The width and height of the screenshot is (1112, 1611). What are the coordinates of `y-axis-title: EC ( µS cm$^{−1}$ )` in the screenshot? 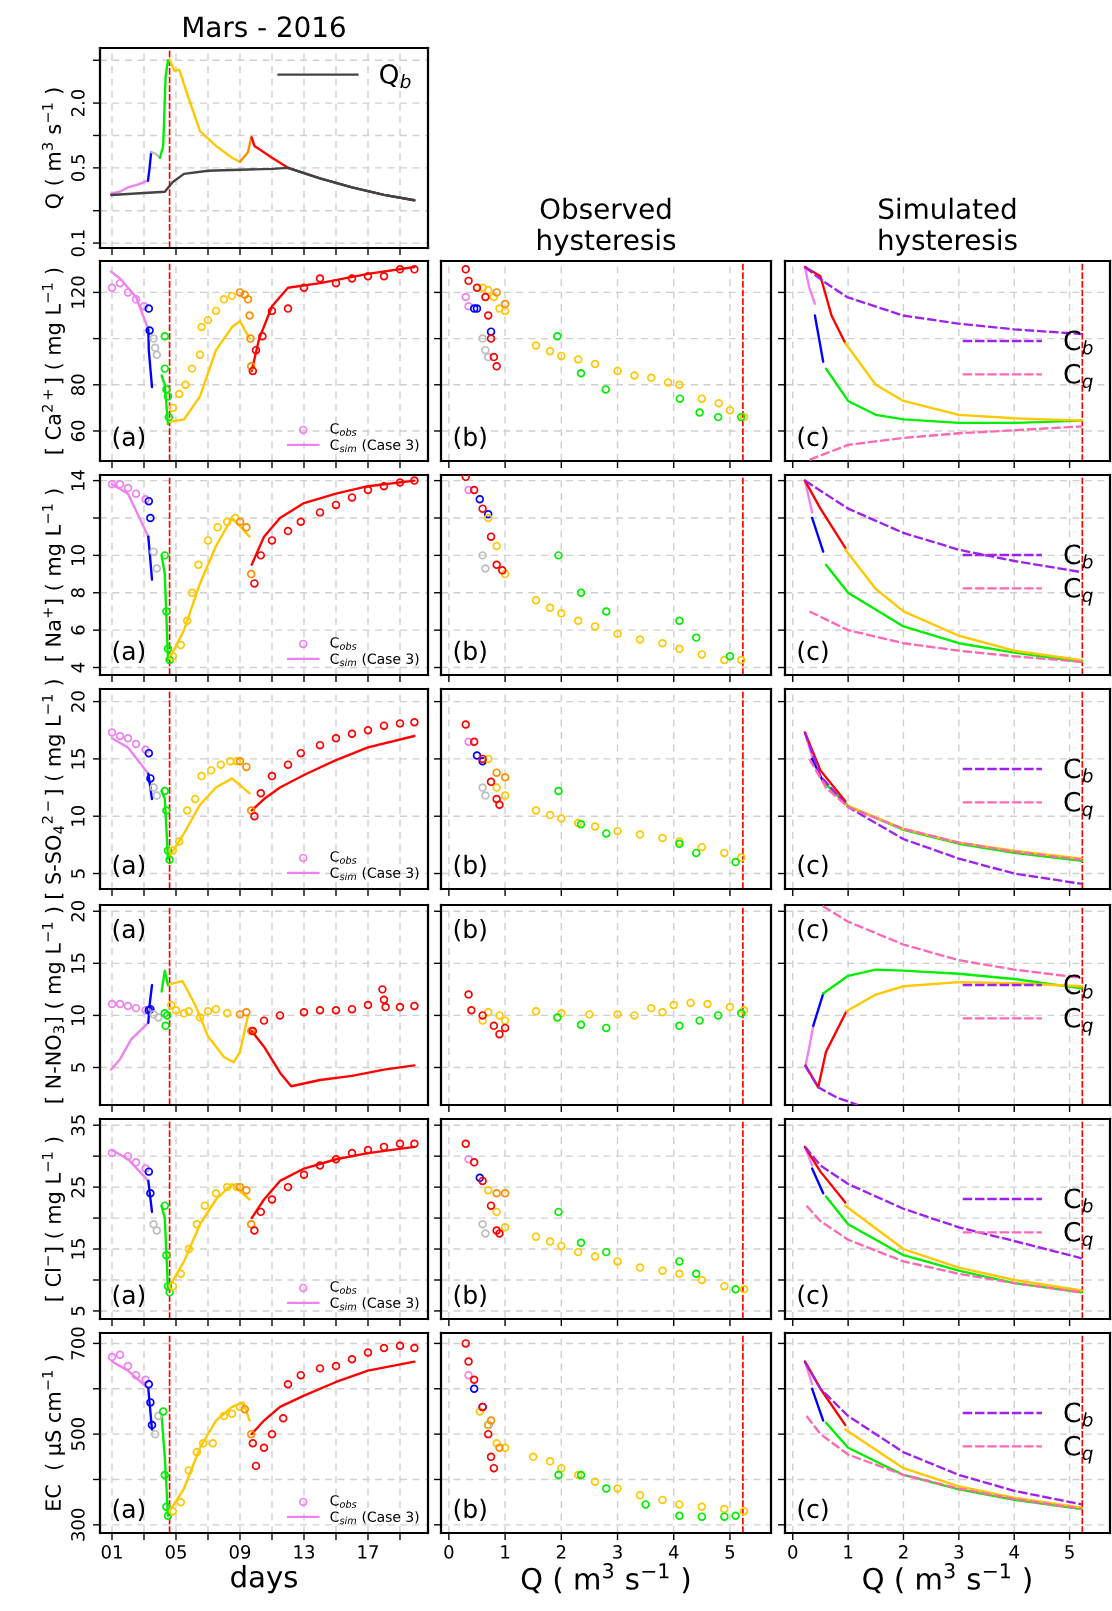 It's located at (53, 1433).